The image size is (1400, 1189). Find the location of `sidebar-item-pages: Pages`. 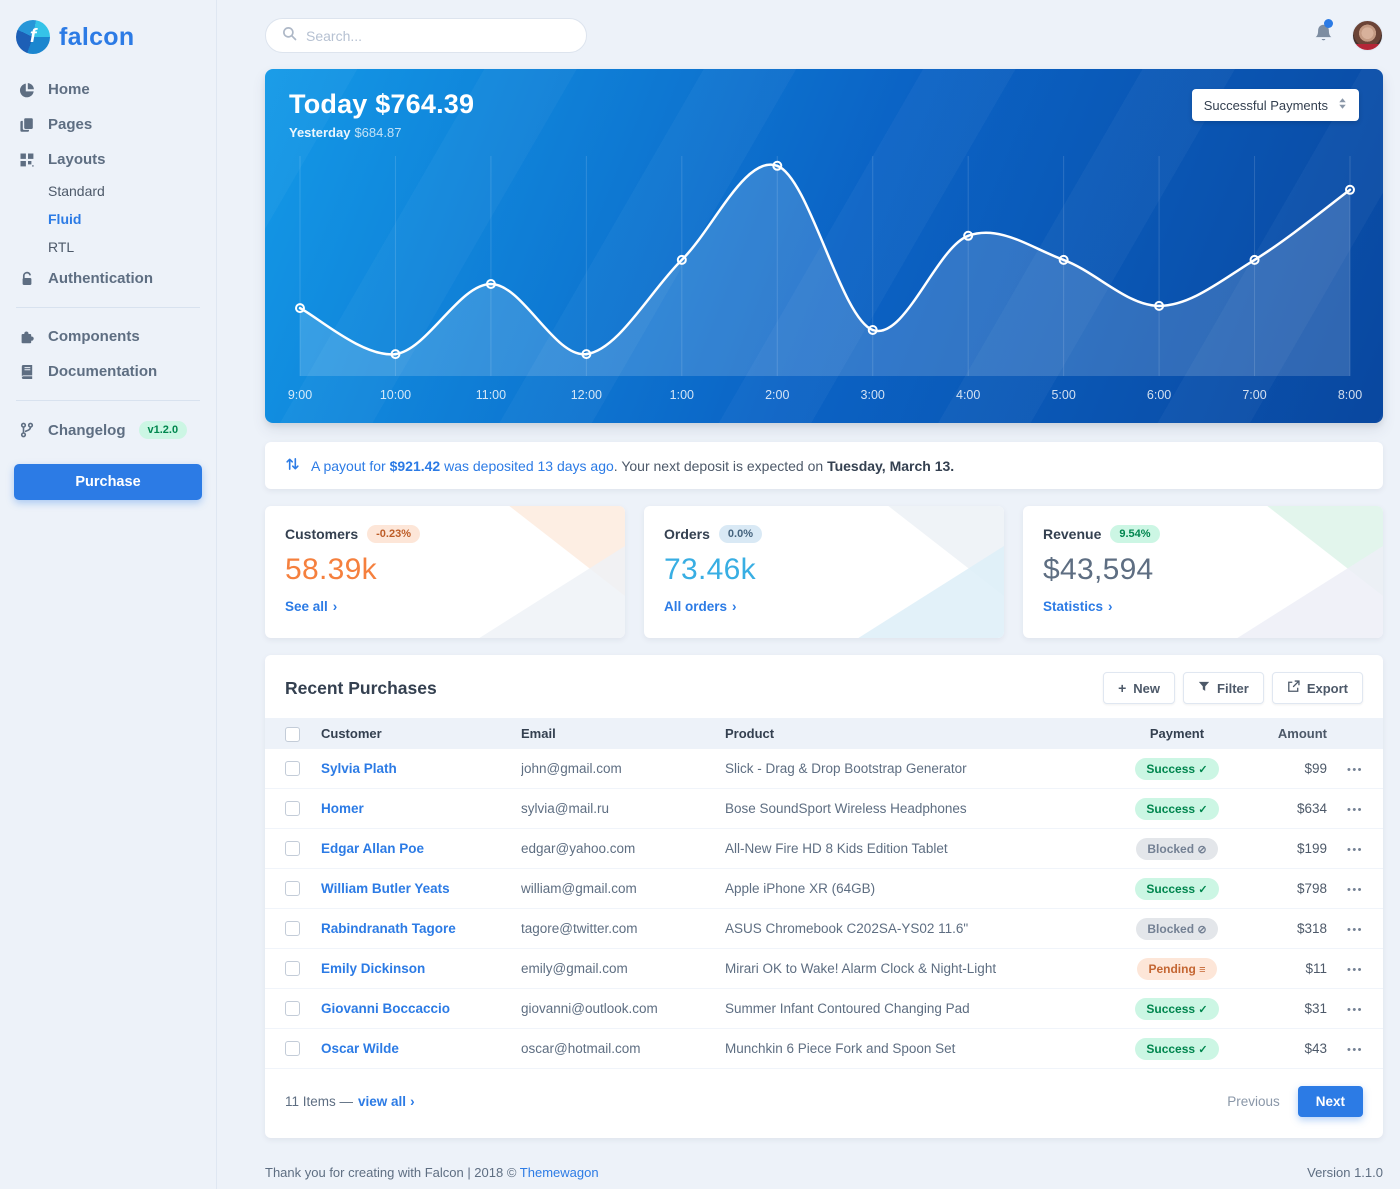

sidebar-item-pages: Pages is located at coordinates (108, 124).